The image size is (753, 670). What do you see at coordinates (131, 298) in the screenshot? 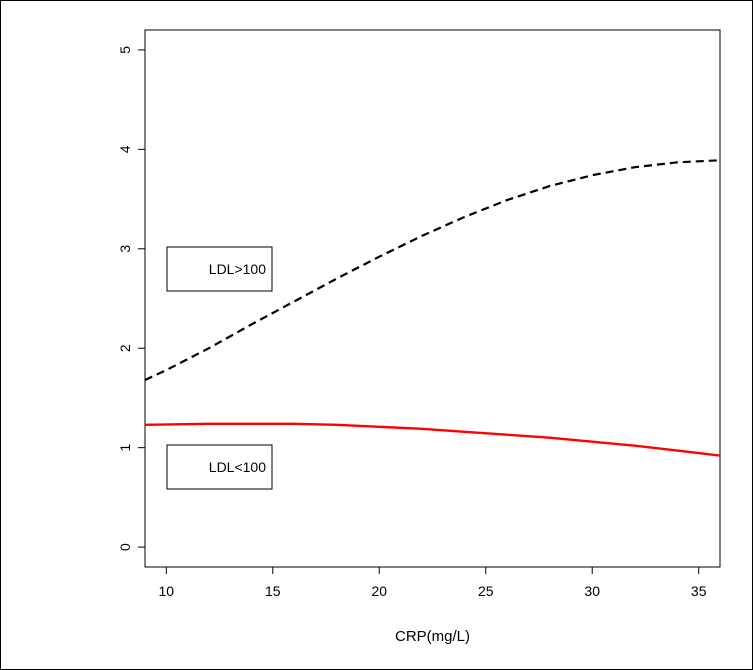
I see `y-axis: 0 1 2 3 4 5` at bounding box center [131, 298].